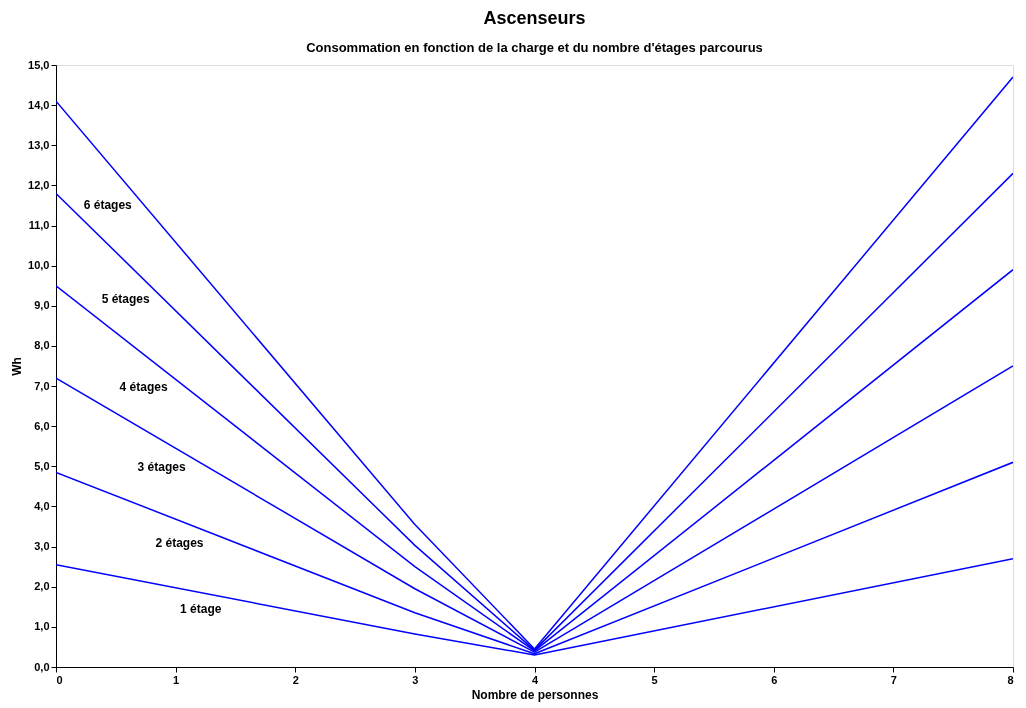  What do you see at coordinates (39, 184) in the screenshot?
I see `y-tick-label: 12,0` at bounding box center [39, 184].